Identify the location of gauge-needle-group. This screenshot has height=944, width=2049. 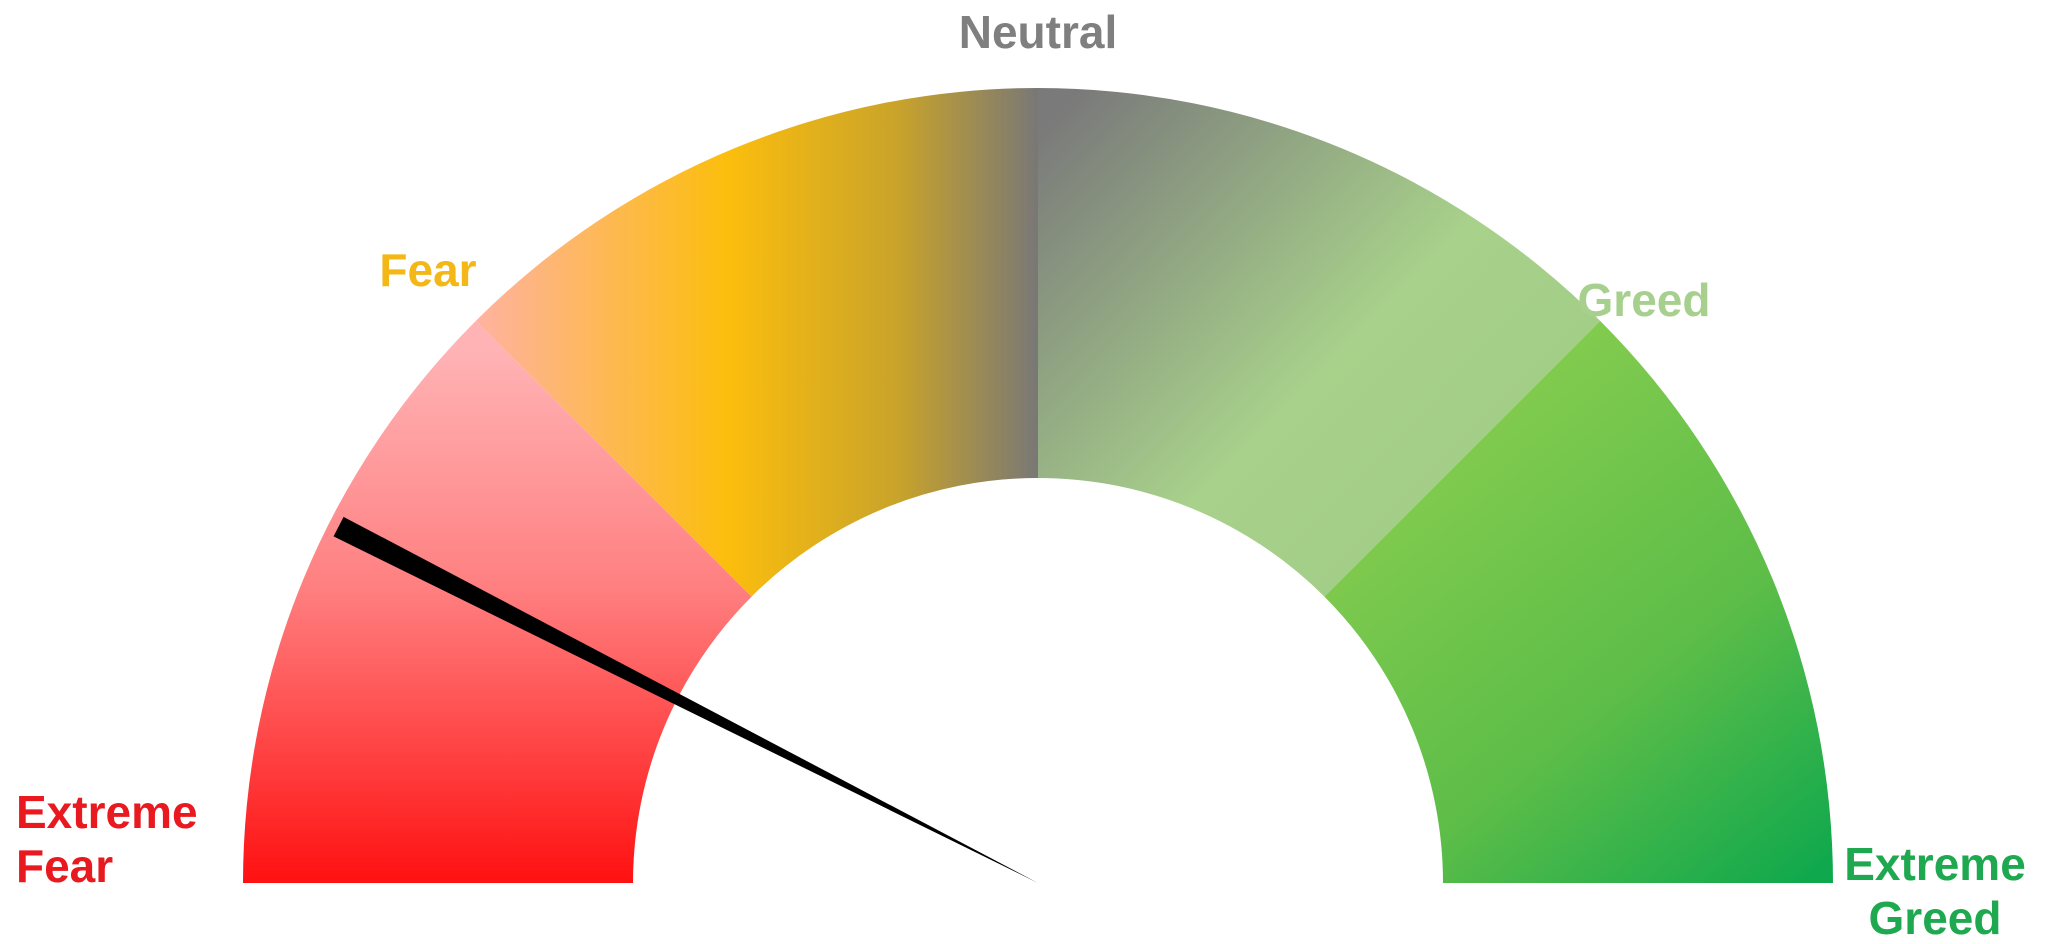
(685, 699).